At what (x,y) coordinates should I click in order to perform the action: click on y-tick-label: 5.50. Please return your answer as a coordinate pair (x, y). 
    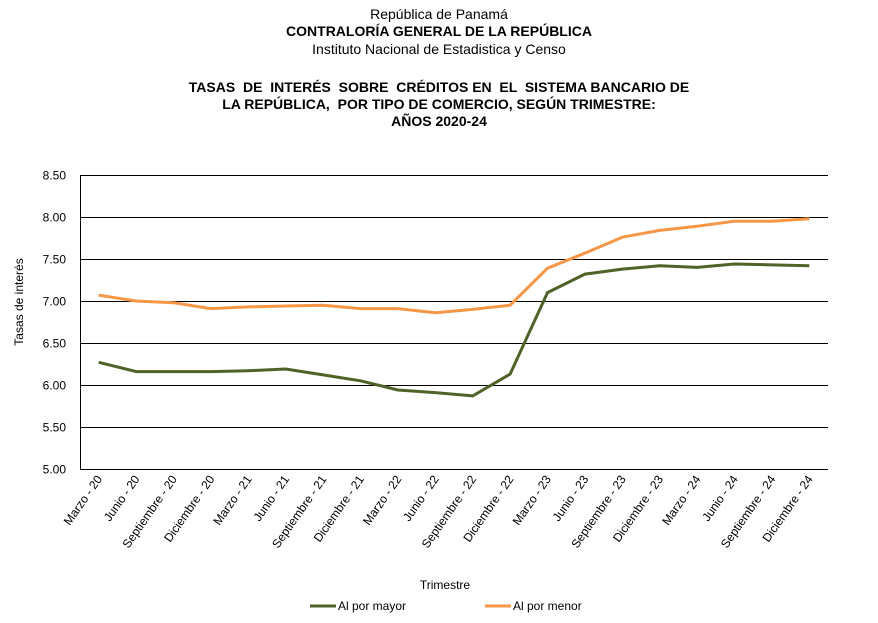
    Looking at the image, I should click on (55, 428).